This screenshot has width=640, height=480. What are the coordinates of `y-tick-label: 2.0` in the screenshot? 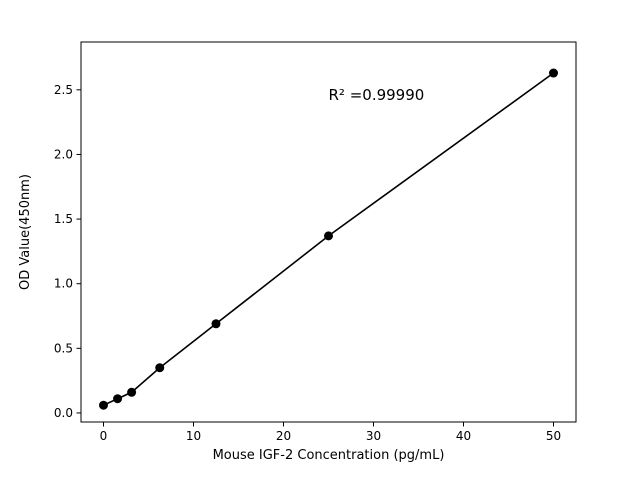 It's located at (63, 154).